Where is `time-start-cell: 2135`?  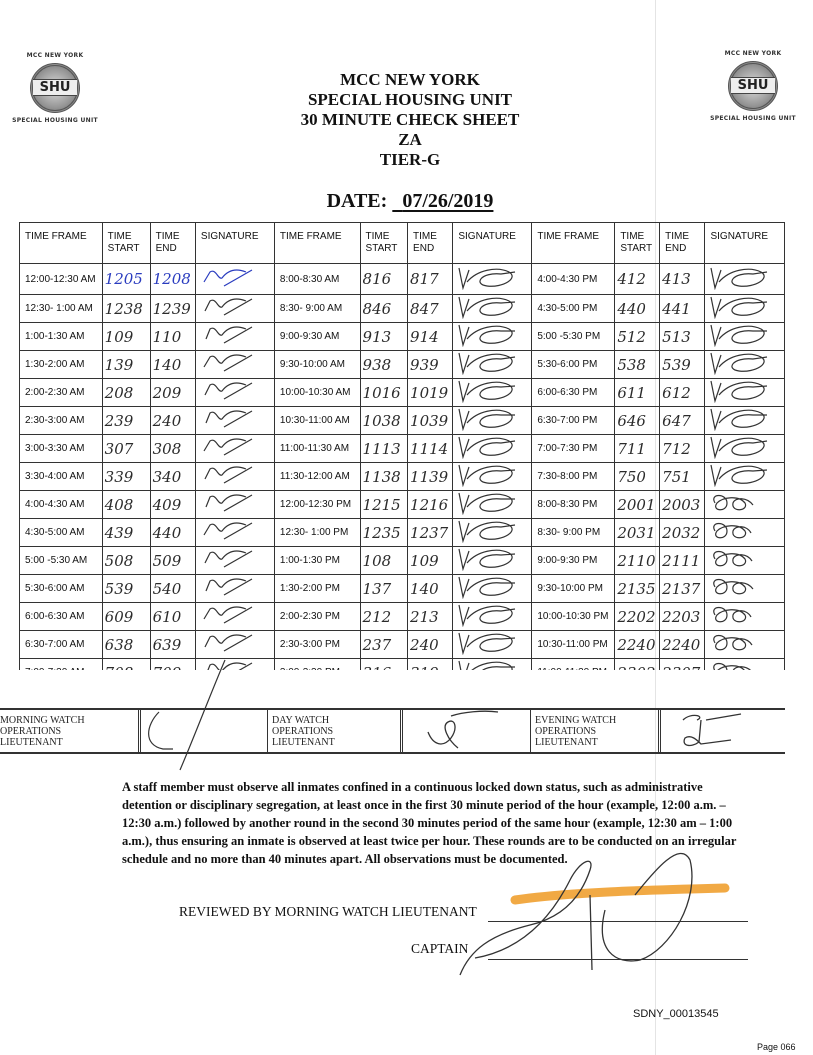 time-start-cell: 2135 is located at coordinates (637, 588).